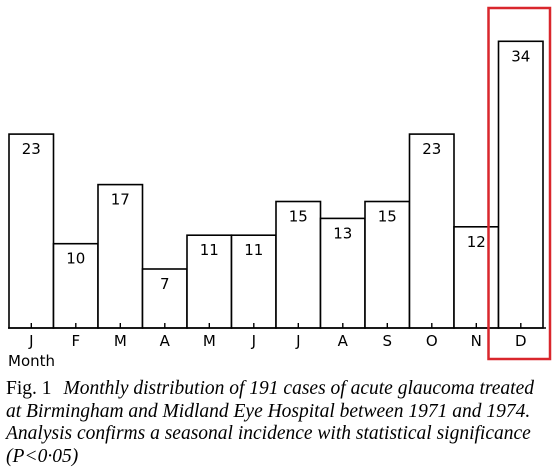 This screenshot has height=476, width=557. I want to click on x-tick-label-6: J, so click(297, 341).